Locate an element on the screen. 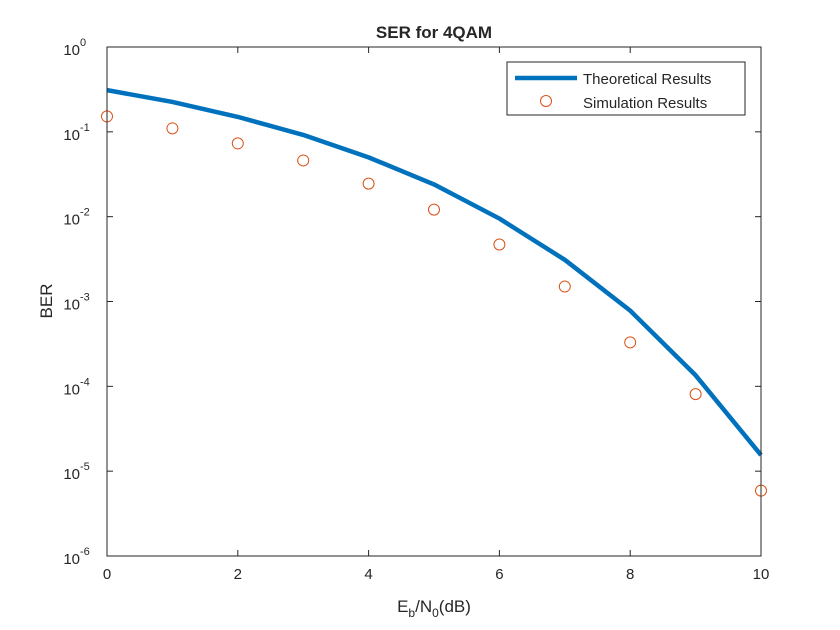 This screenshot has height=630, width=840. x-tick-label: 0 is located at coordinates (107, 574).